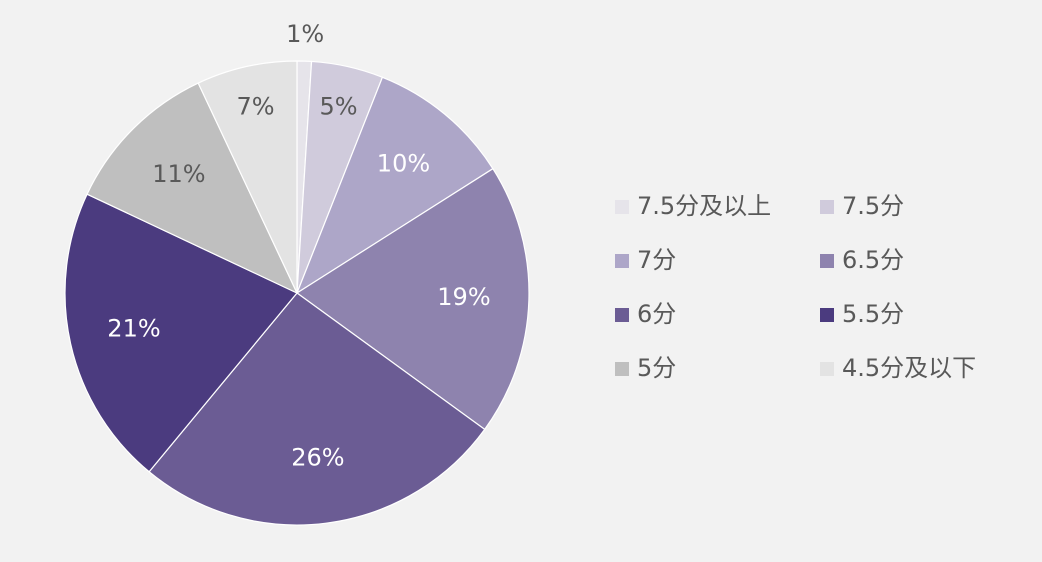 The width and height of the screenshot is (1042, 562). Describe the element at coordinates (656, 260) in the screenshot. I see `legend-label: 7分` at that location.